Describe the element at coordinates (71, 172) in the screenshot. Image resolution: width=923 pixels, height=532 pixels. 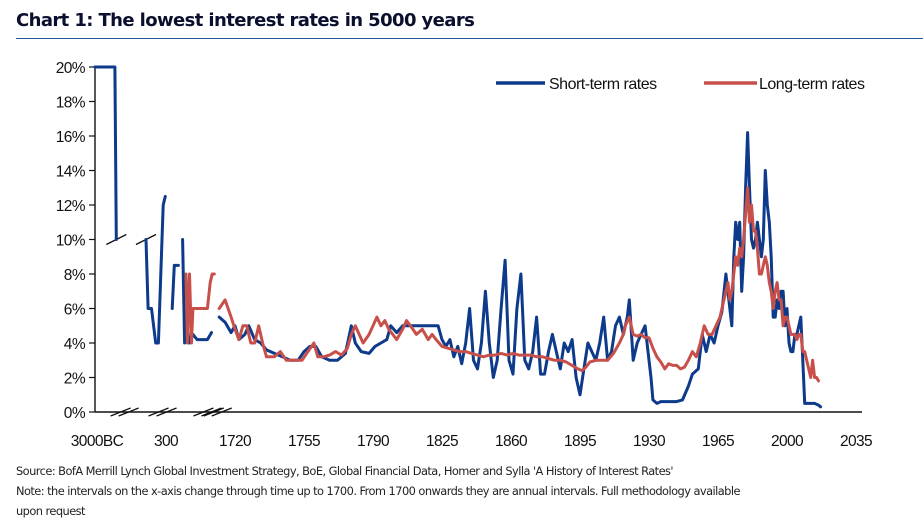
I see `y-tick-label: 14%` at that location.